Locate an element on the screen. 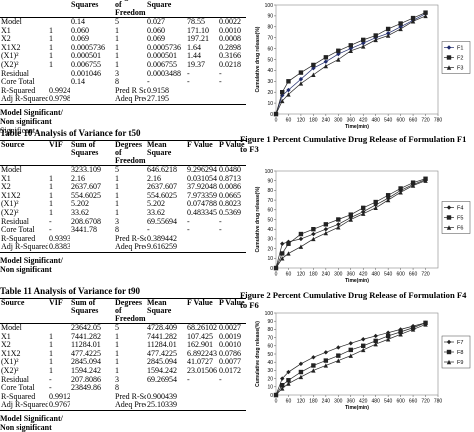  table-cell: 8 is located at coordinates (117, 82).